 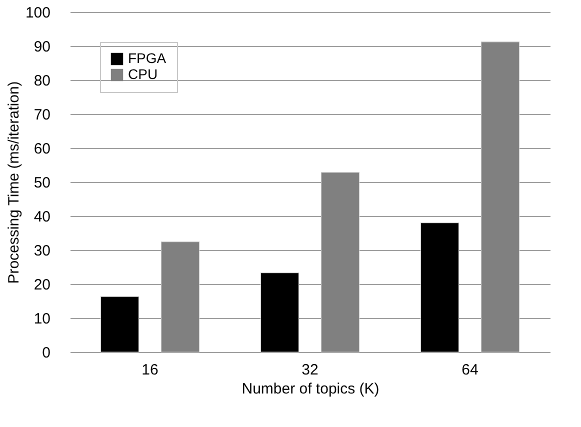 What do you see at coordinates (42, 319) in the screenshot?
I see `y-tick-label: 10` at bounding box center [42, 319].